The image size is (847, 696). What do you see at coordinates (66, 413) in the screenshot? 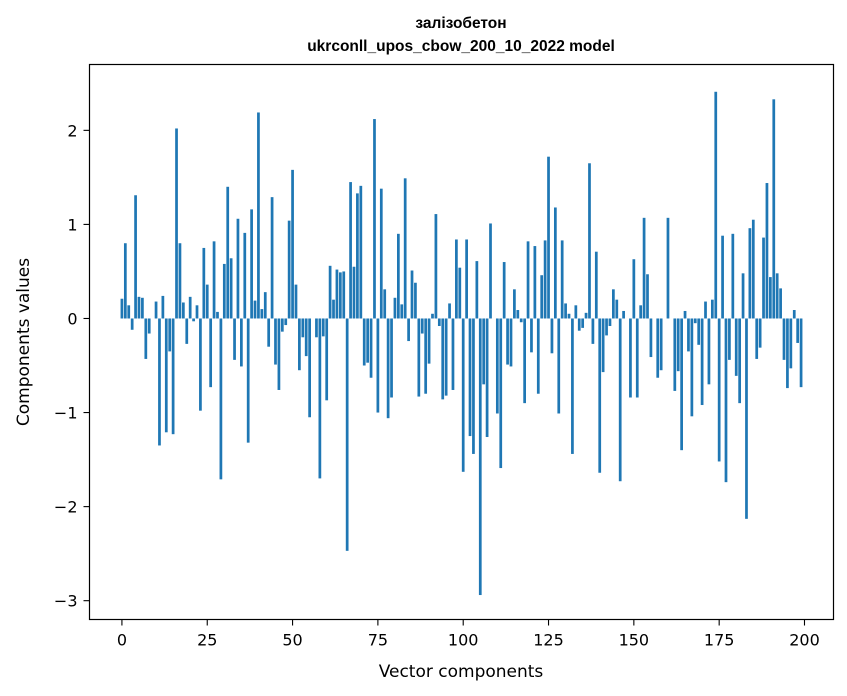
I see `y-tick-label: −1` at bounding box center [66, 413].